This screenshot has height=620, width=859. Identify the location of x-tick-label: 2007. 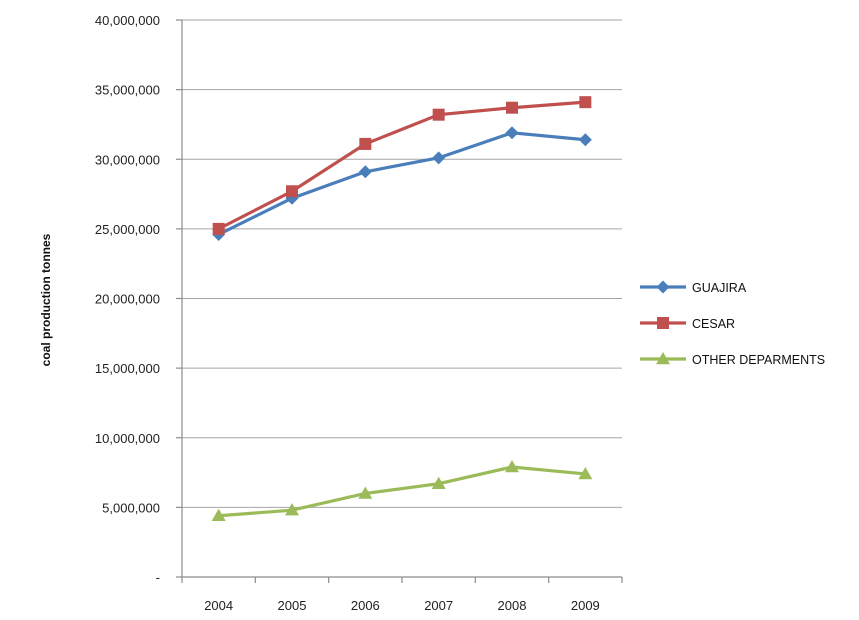
(438, 605).